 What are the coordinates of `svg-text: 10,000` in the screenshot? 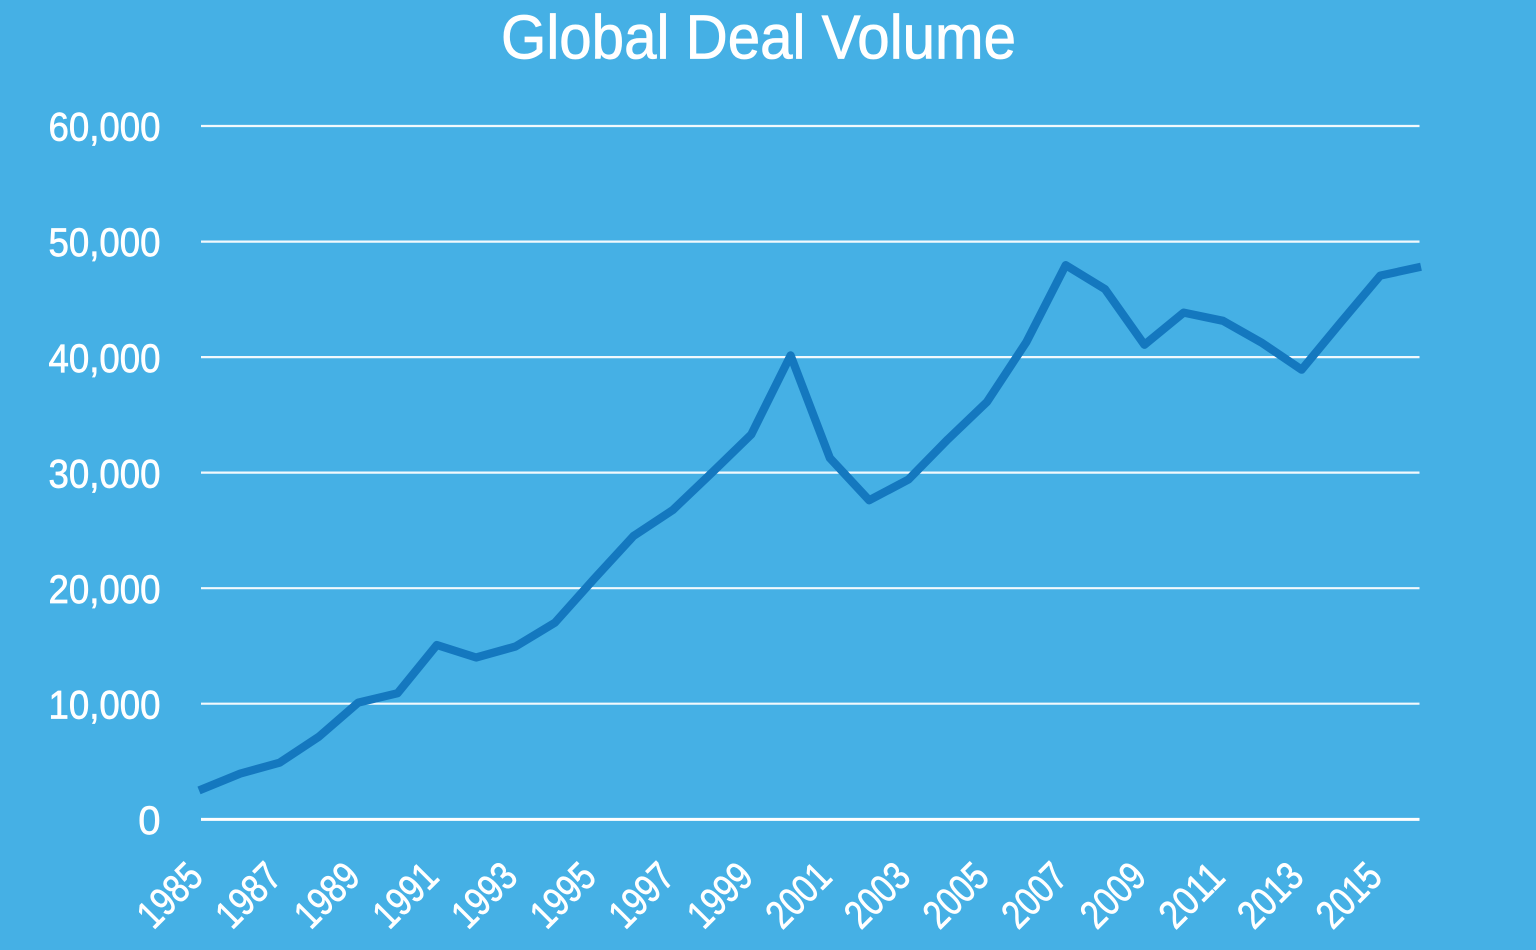 It's located at (105, 705).